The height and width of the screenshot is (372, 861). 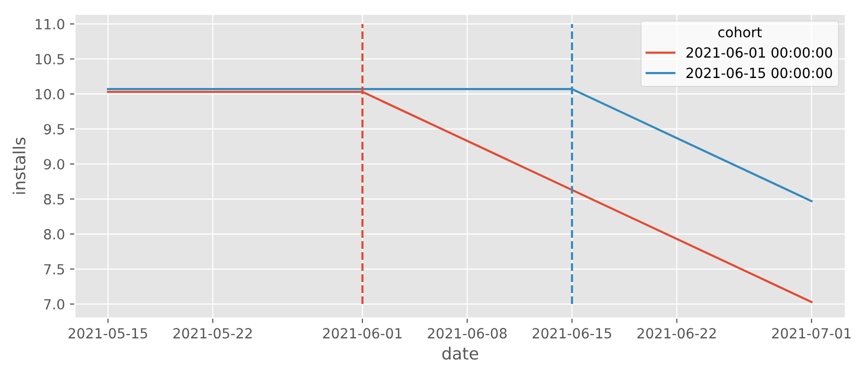 What do you see at coordinates (460, 353) in the screenshot?
I see `x-axis-title: date` at bounding box center [460, 353].